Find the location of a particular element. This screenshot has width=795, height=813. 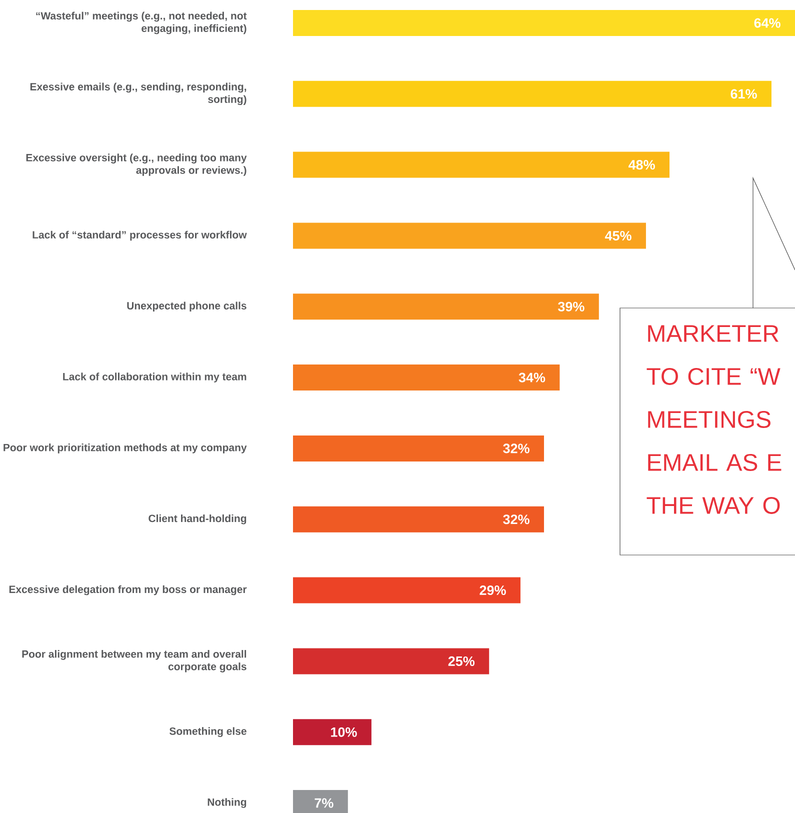

data-label: 64% is located at coordinates (767, 23).